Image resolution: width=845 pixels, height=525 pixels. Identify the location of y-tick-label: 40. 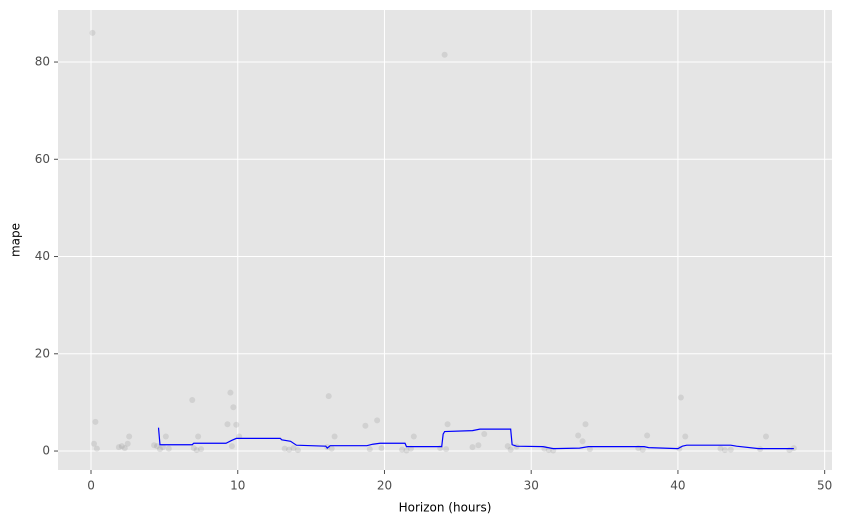
(42, 256).